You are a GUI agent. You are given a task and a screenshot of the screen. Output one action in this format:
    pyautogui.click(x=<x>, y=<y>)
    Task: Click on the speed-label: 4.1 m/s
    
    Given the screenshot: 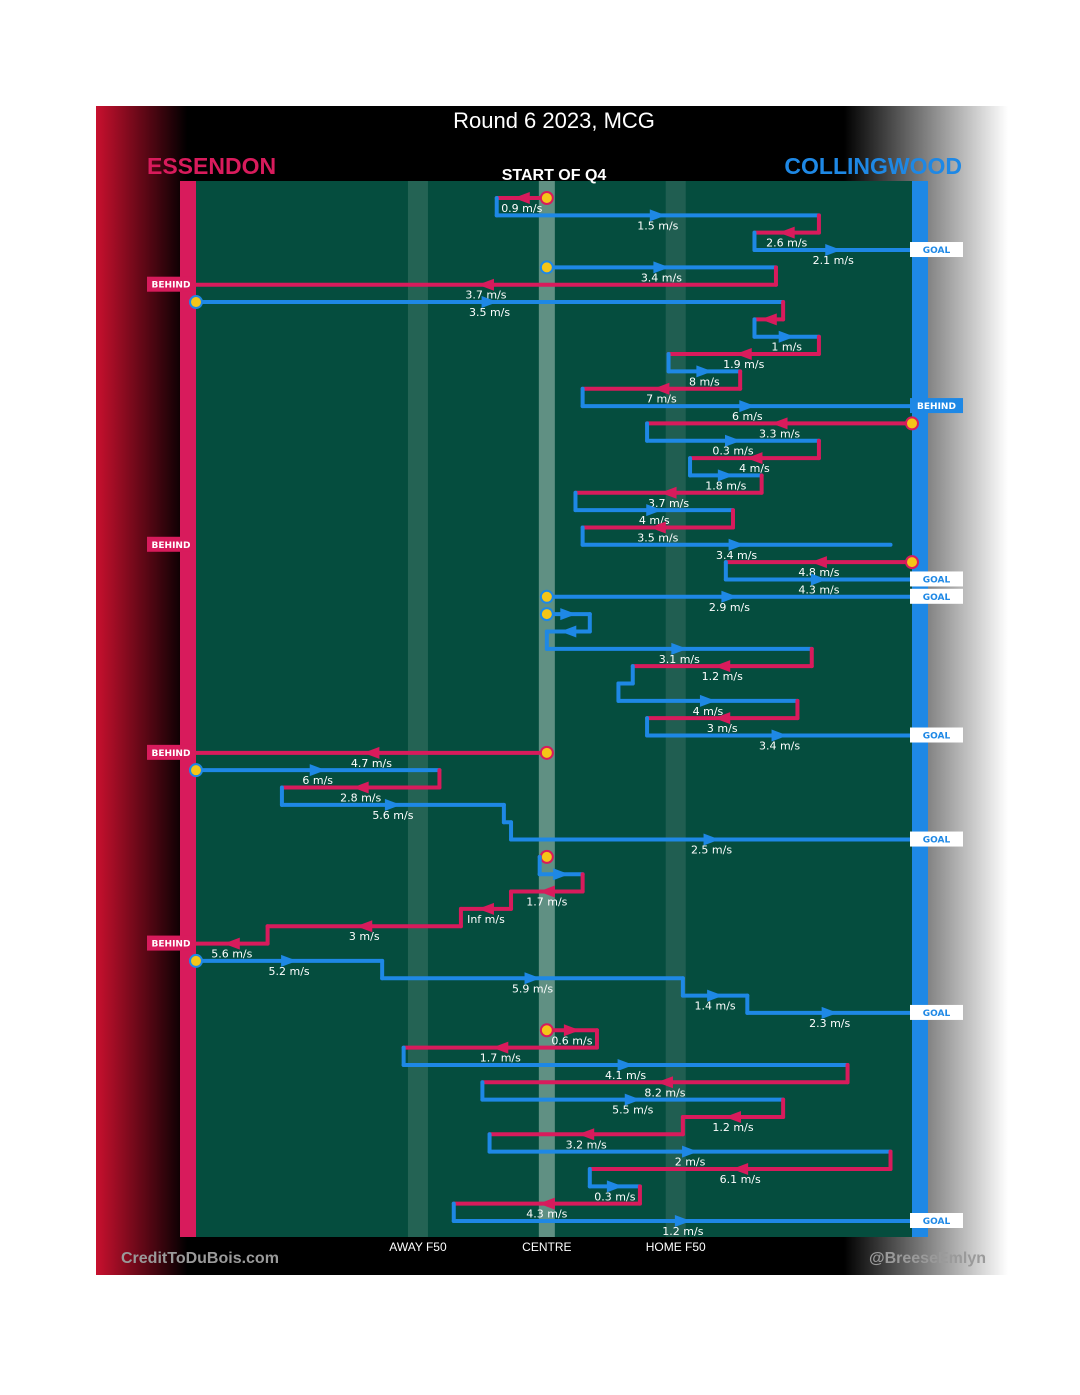 What is the action you would take?
    pyautogui.click(x=625, y=1075)
    